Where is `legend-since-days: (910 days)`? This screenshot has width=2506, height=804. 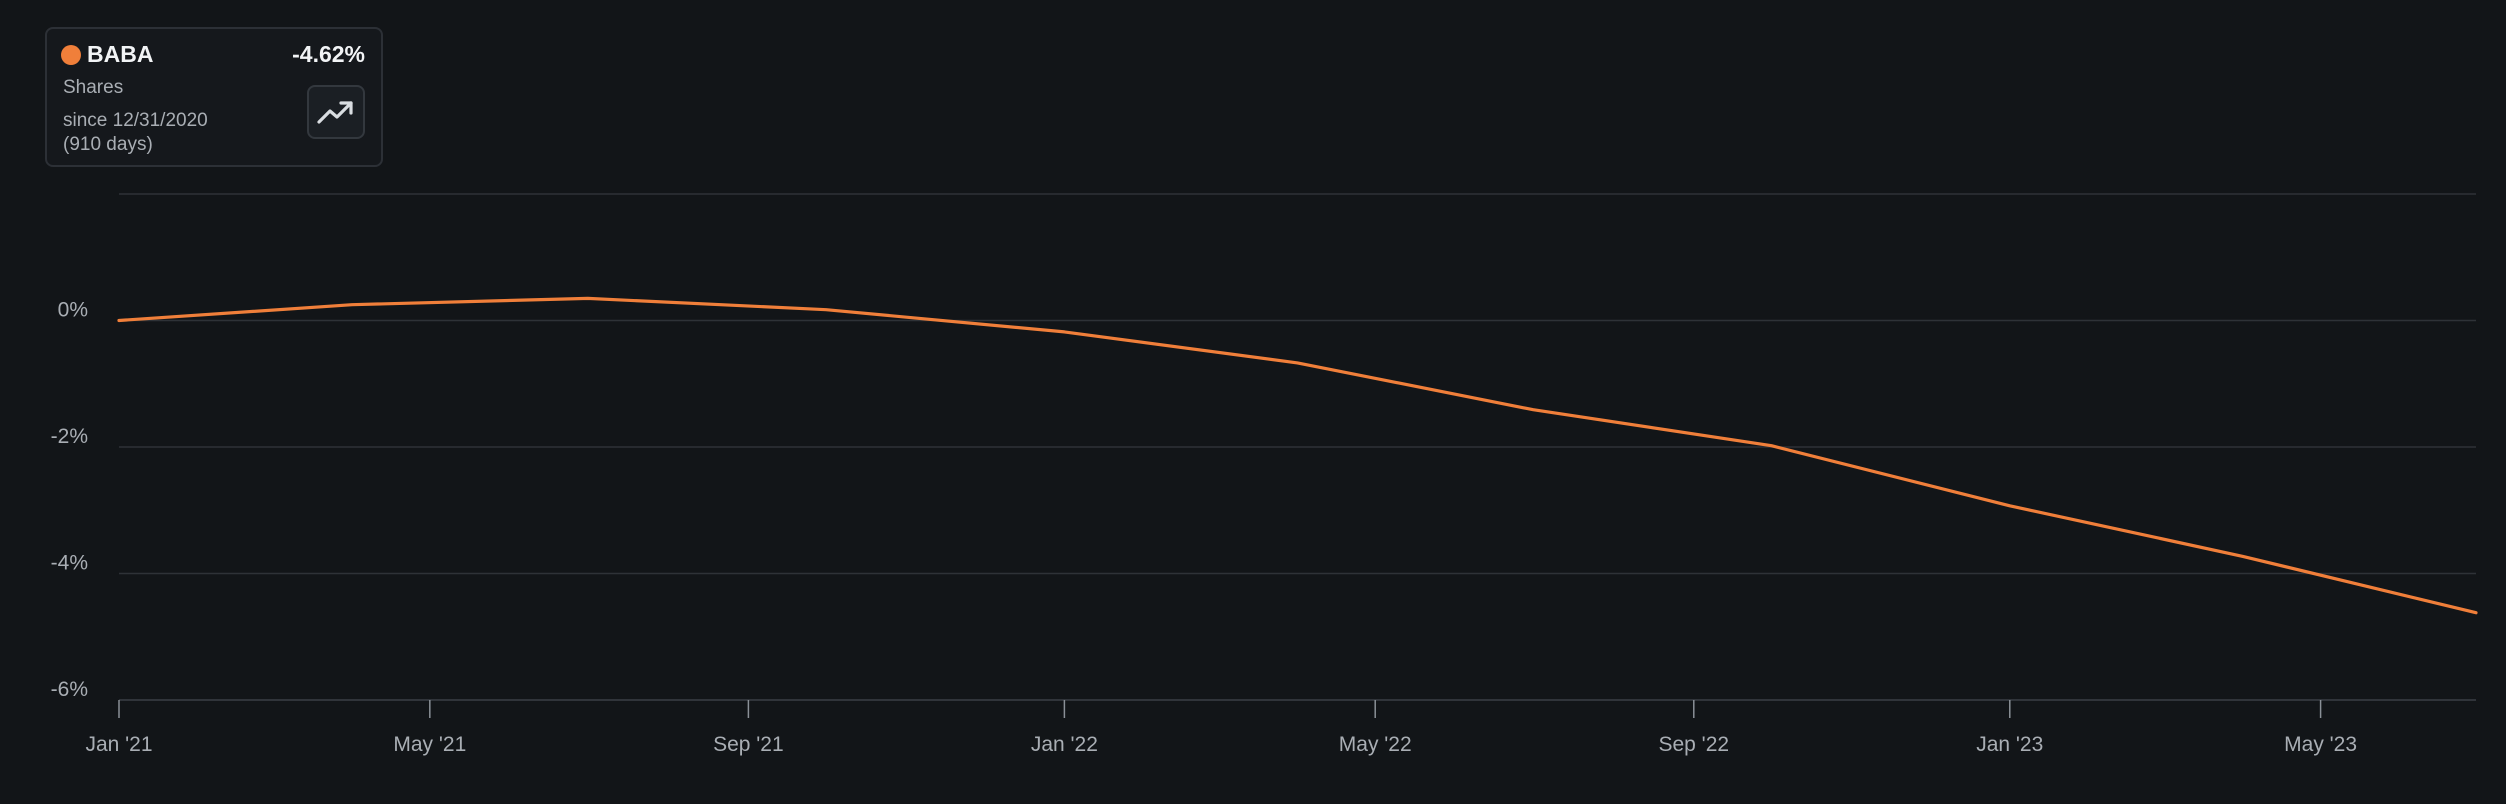 legend-since-days: (910 days) is located at coordinates (108, 144).